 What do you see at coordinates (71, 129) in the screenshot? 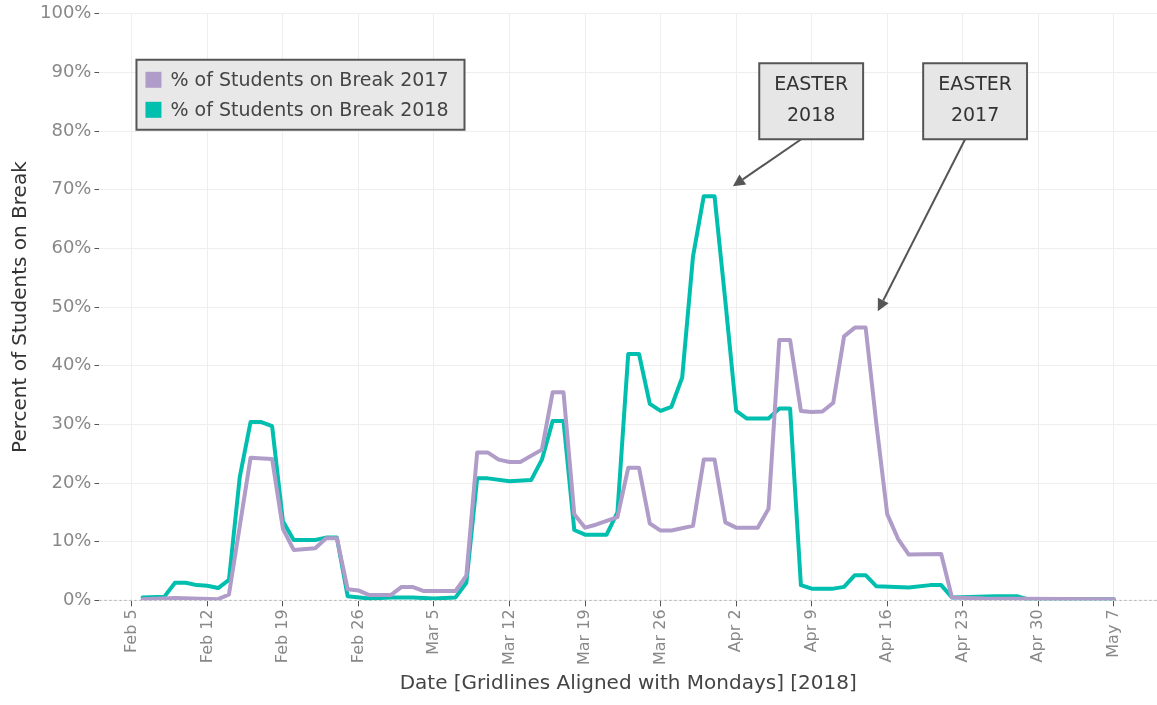
I see `y-tick-label: 80%` at bounding box center [71, 129].